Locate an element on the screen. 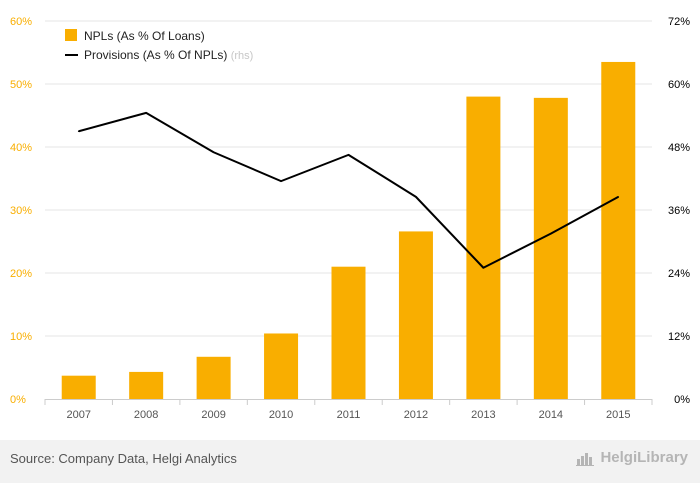  x-tick-label: 2008 is located at coordinates (146, 415).